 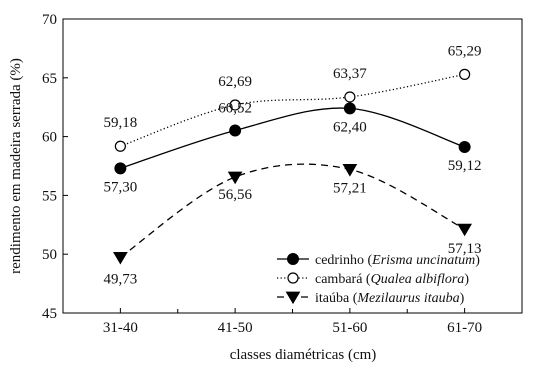 What do you see at coordinates (235, 328) in the screenshot?
I see `x-tick-label: 41-50` at bounding box center [235, 328].